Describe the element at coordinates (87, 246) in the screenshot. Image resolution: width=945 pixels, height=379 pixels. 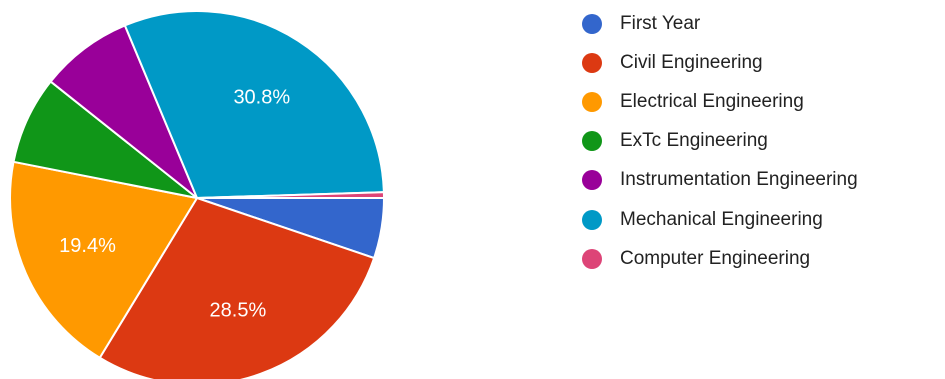
I see `data-label-electrical-engineering: 19.4%` at that location.